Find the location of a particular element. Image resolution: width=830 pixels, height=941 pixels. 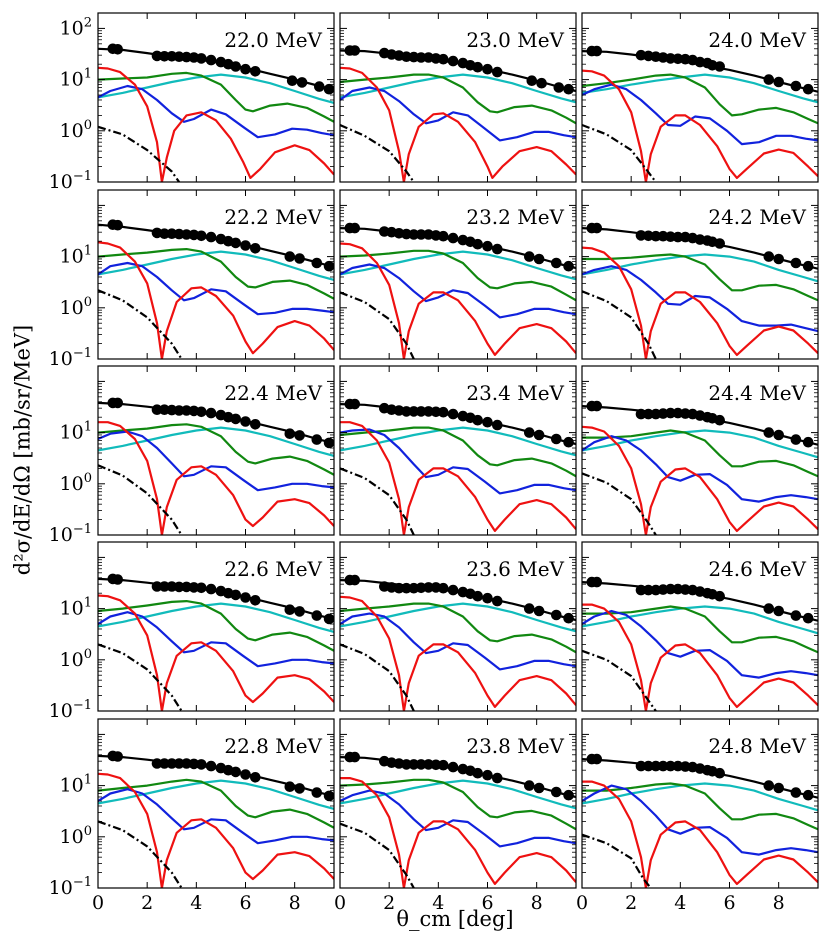

x-tick-label: 4 is located at coordinates (196, 903).